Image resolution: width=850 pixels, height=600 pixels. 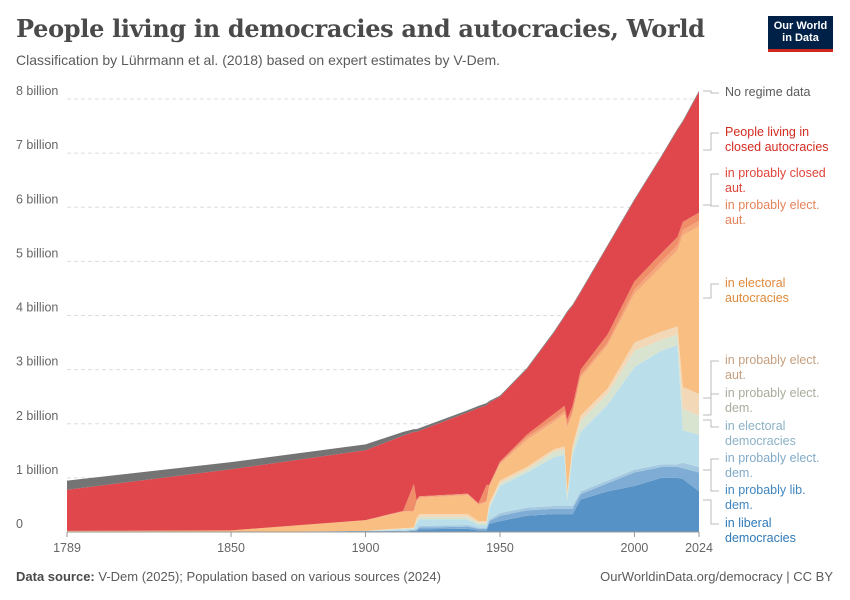 What do you see at coordinates (366, 548) in the screenshot?
I see `x-tick-label: 1900` at bounding box center [366, 548].